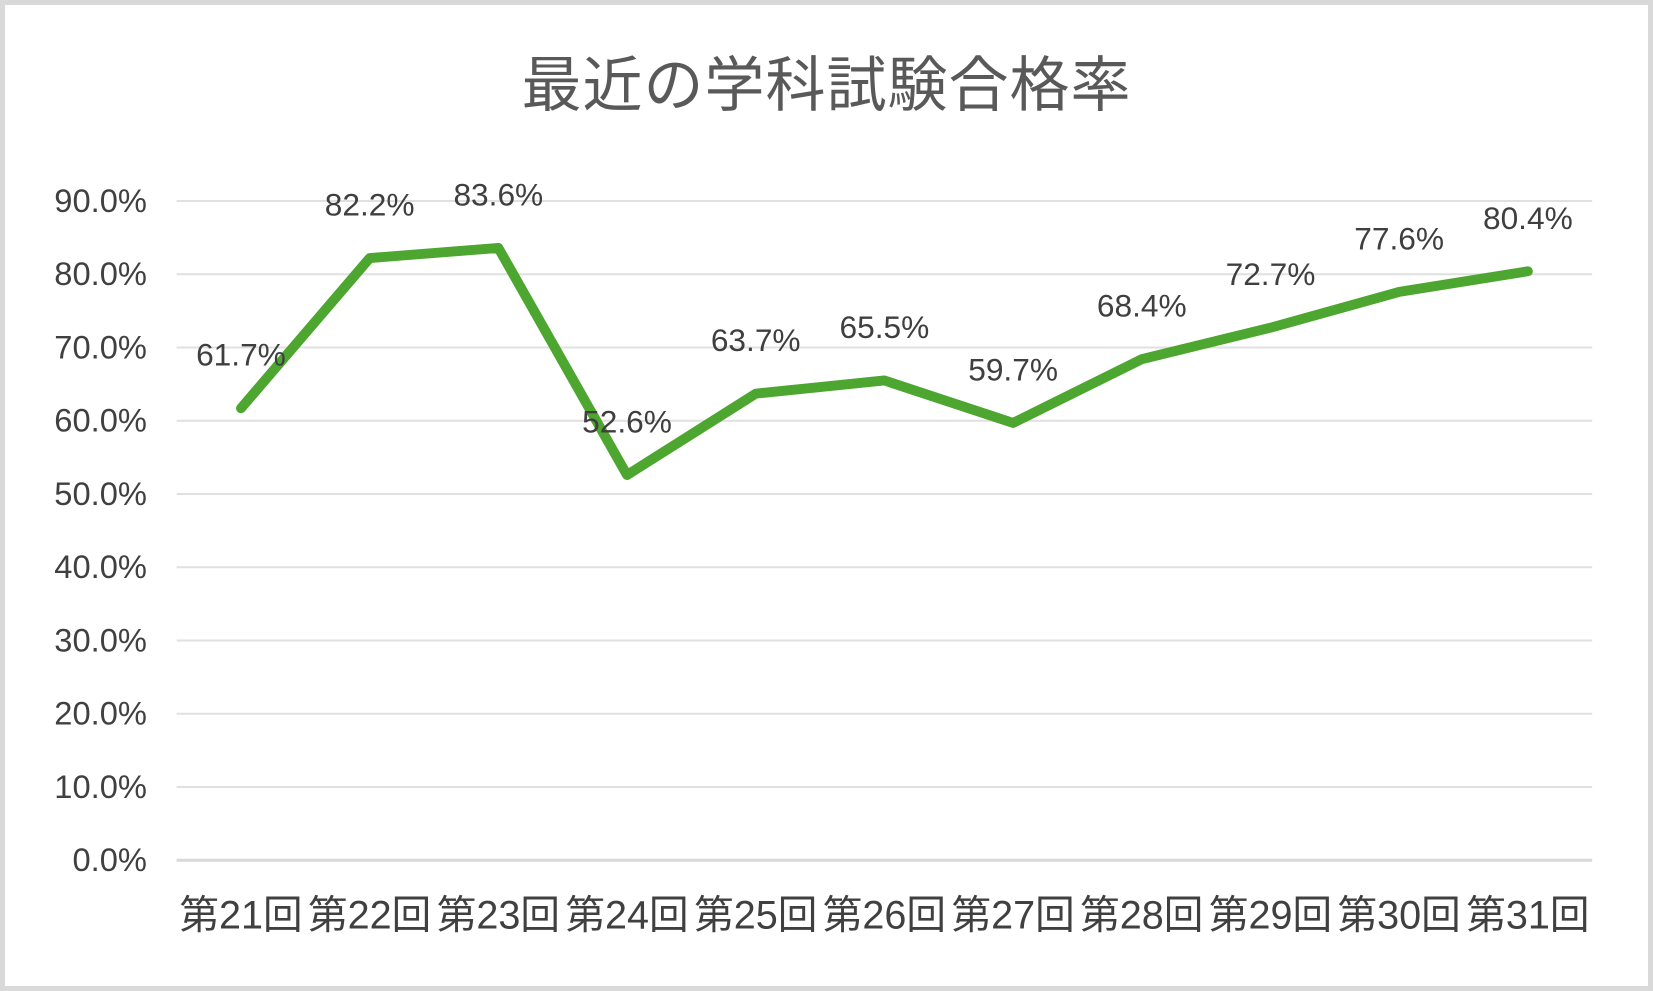  I want to click on x-axis-tick-label: 第27回, so click(1013, 916).